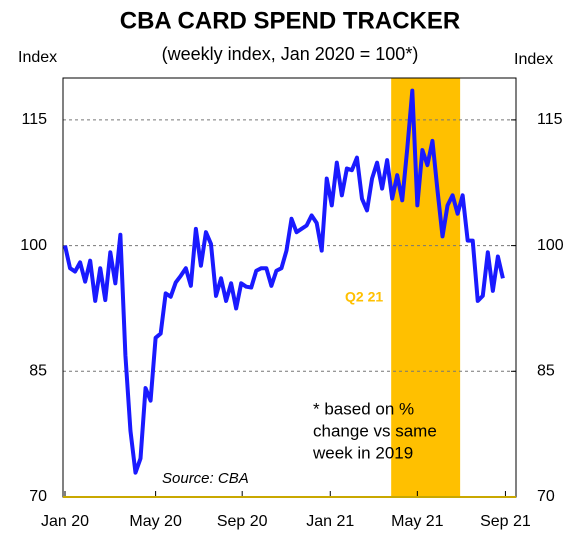  I want to click on y-axis-label: Index, so click(37, 57).